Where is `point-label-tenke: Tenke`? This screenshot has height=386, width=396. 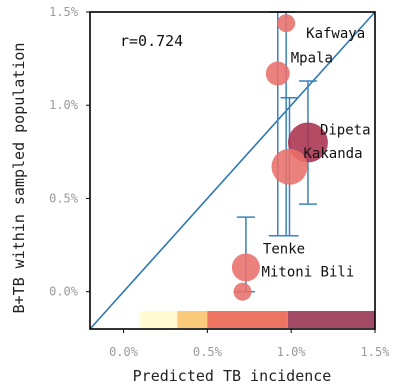
point-label-tenke: Tenke is located at coordinates (284, 249).